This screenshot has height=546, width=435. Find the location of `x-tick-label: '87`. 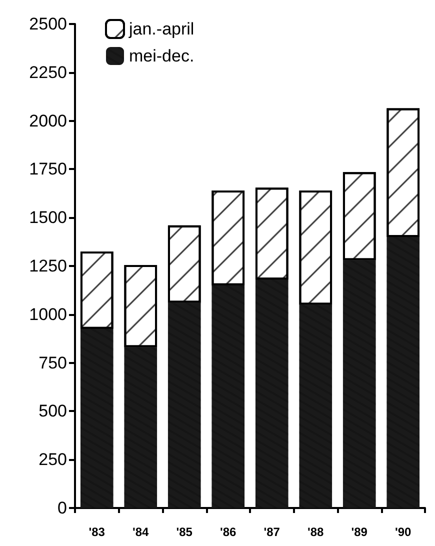

x-tick-label: '87 is located at coordinates (272, 532).